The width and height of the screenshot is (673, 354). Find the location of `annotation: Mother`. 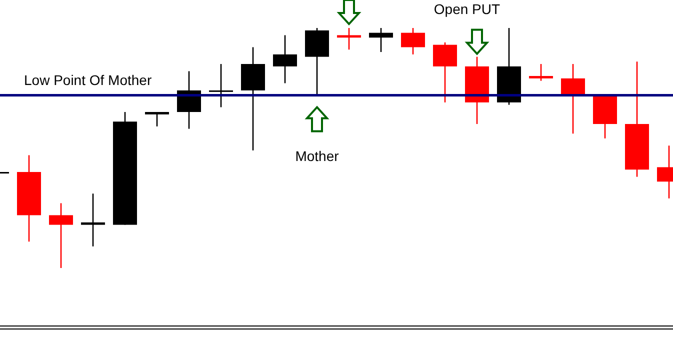

annotation: Mother is located at coordinates (317, 156).